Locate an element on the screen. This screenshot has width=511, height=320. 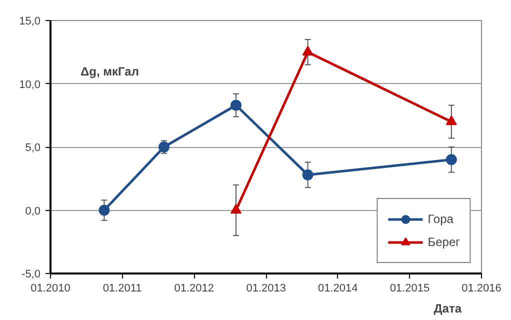
x-tick-label: 01.2016 is located at coordinates (482, 288).